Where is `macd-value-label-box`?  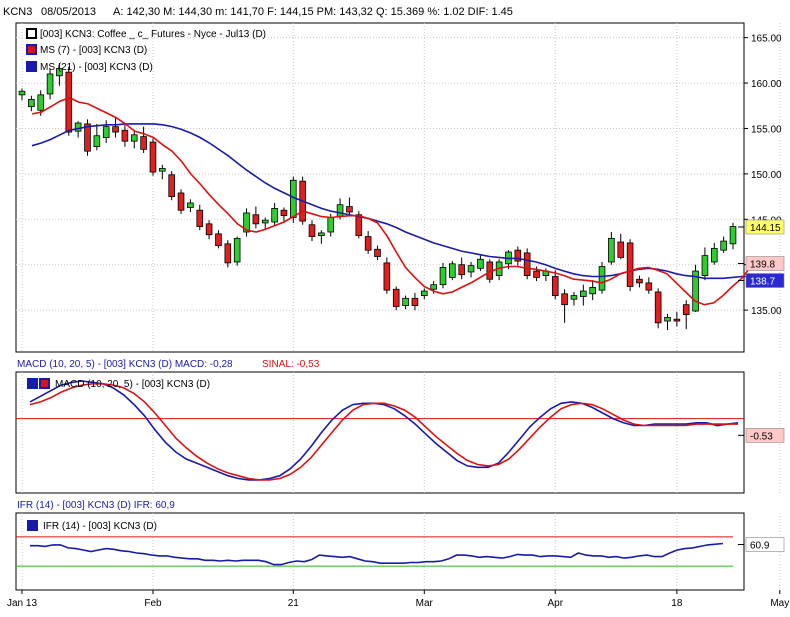 macd-value-label-box is located at coordinates (765, 435).